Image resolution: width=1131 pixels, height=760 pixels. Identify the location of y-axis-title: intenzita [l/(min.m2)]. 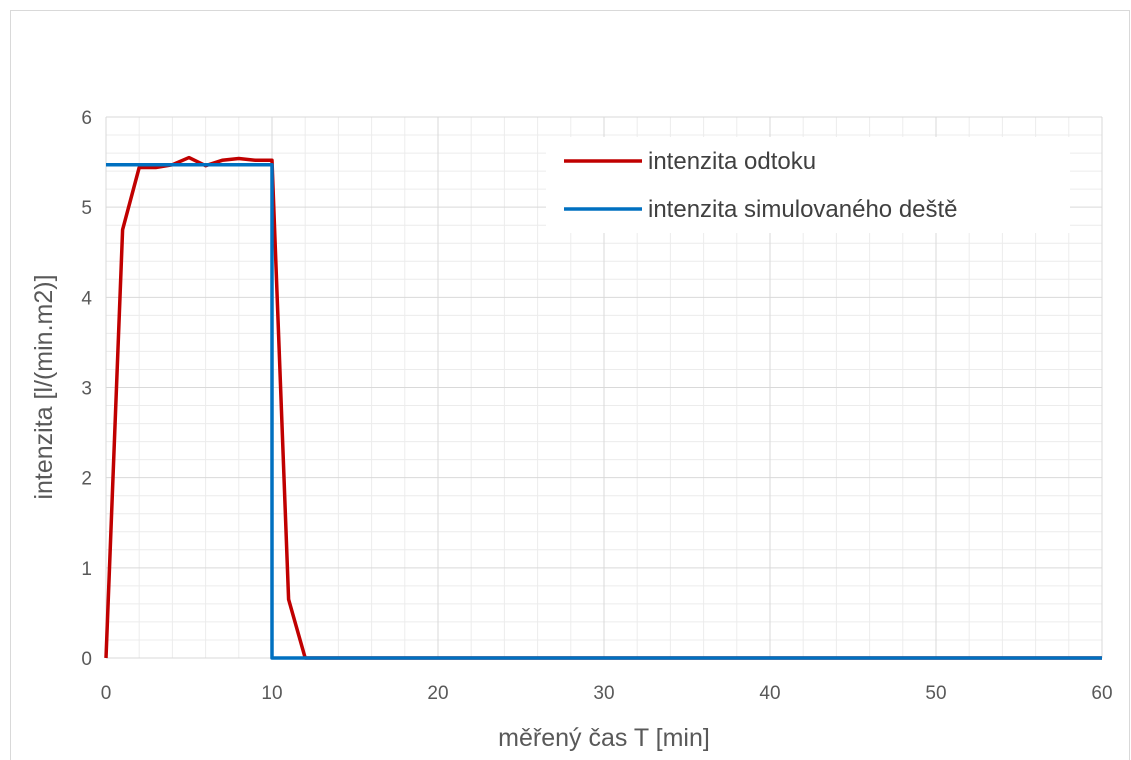
(44, 386).